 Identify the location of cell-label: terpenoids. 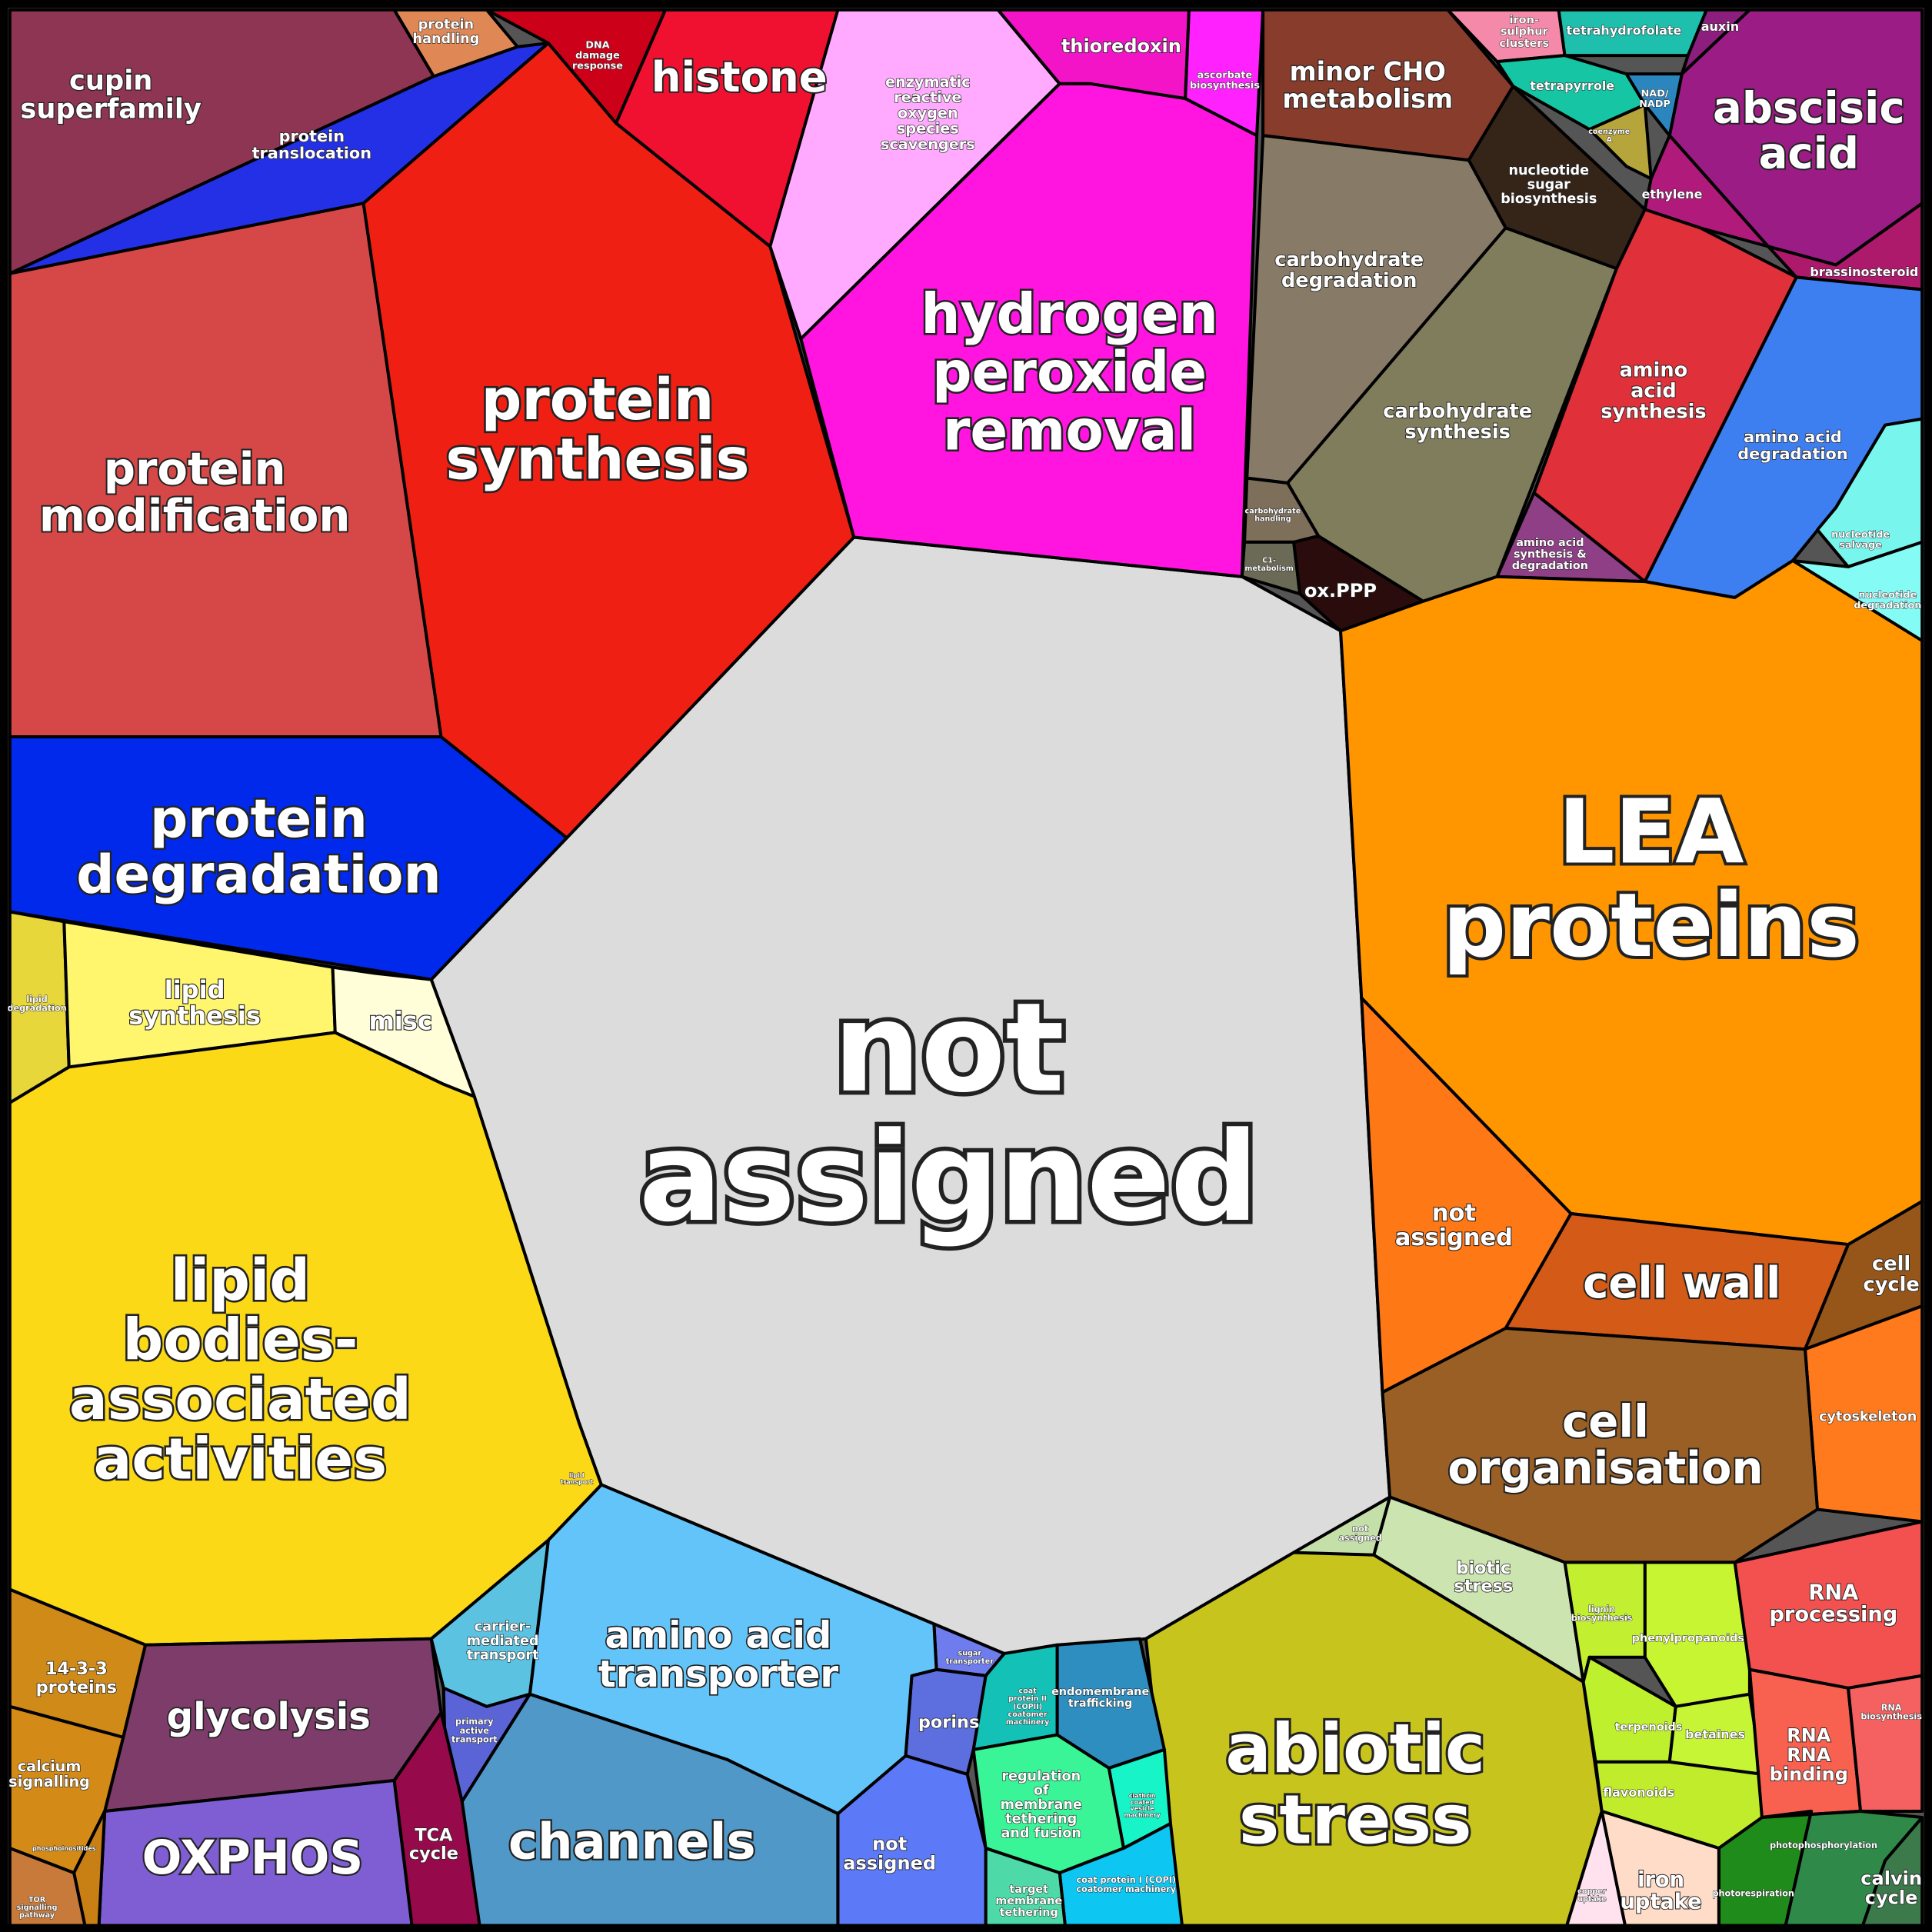
(1649, 1727).